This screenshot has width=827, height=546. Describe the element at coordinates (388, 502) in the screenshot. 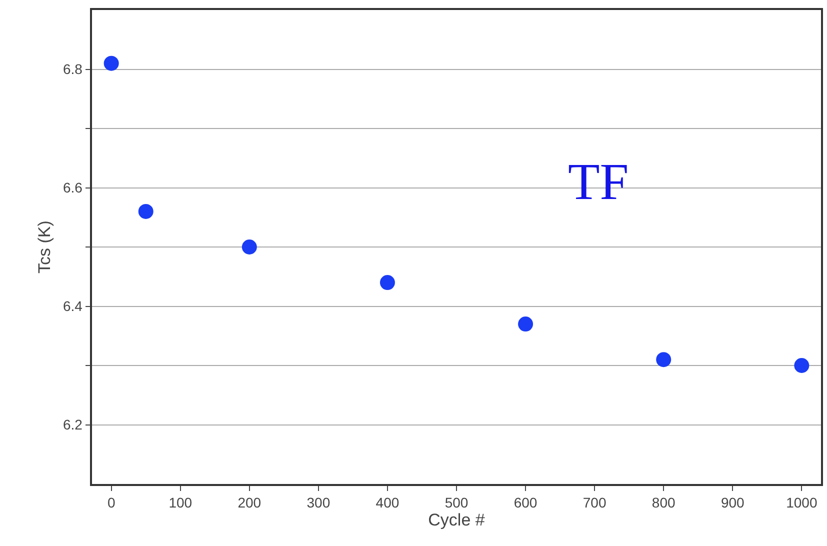

I see `x-tick-label: 400` at that location.